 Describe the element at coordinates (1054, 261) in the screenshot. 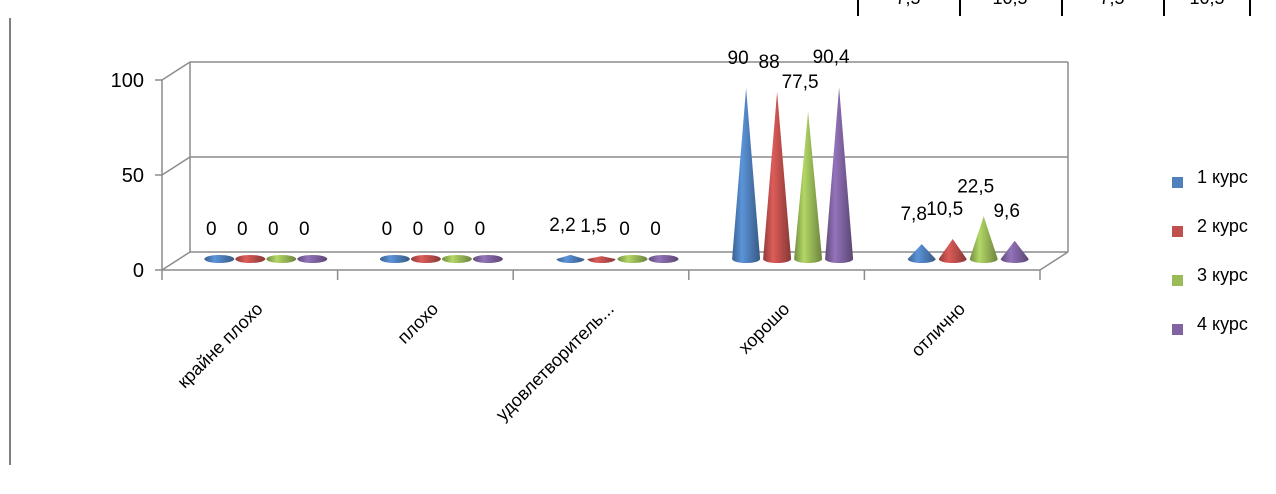

I see `floor-edge` at that location.